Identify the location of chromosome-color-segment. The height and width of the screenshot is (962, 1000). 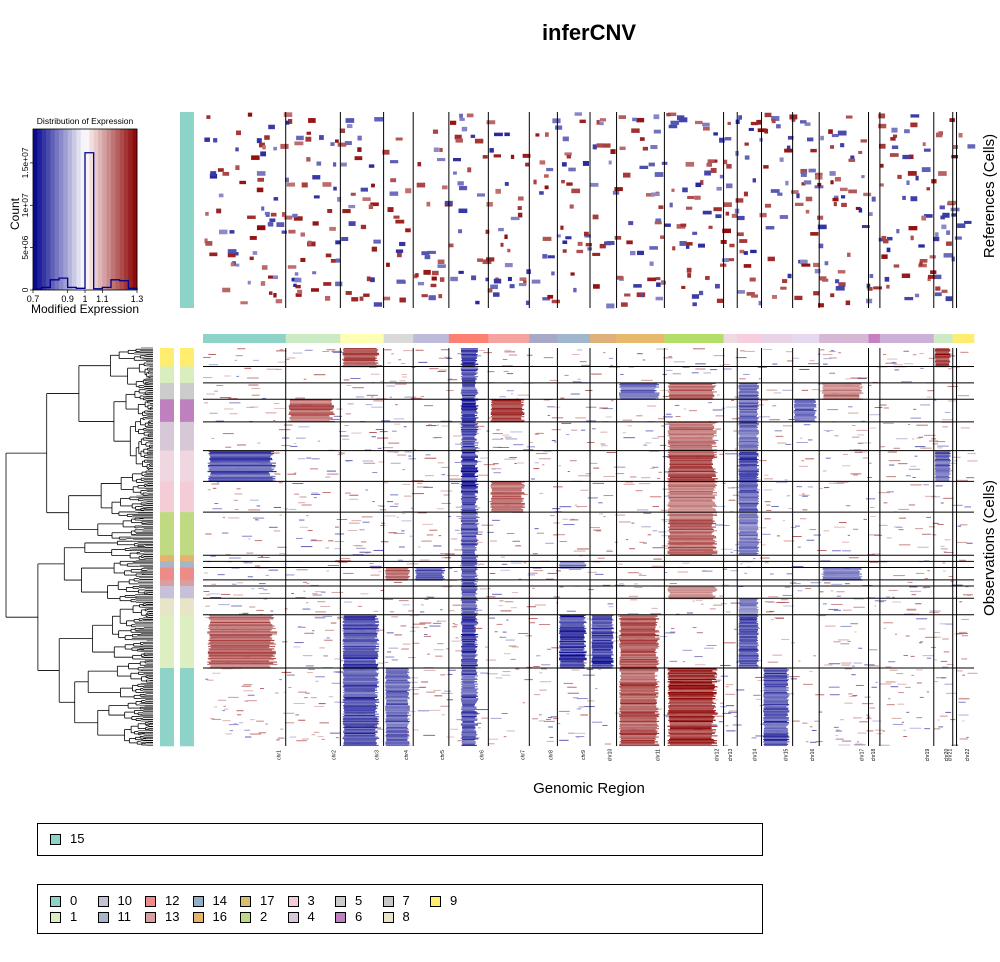
(245, 338).